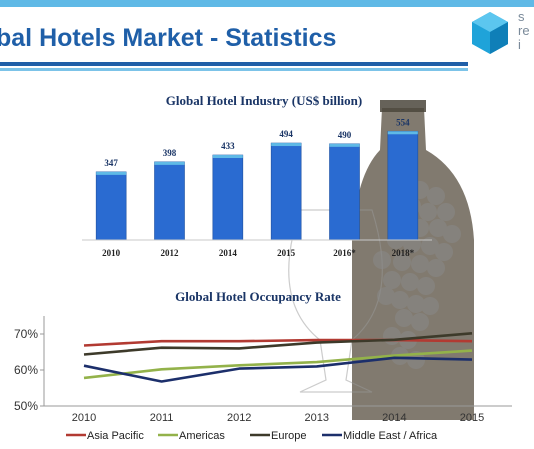  I want to click on legend-label: Europe, so click(288, 436).